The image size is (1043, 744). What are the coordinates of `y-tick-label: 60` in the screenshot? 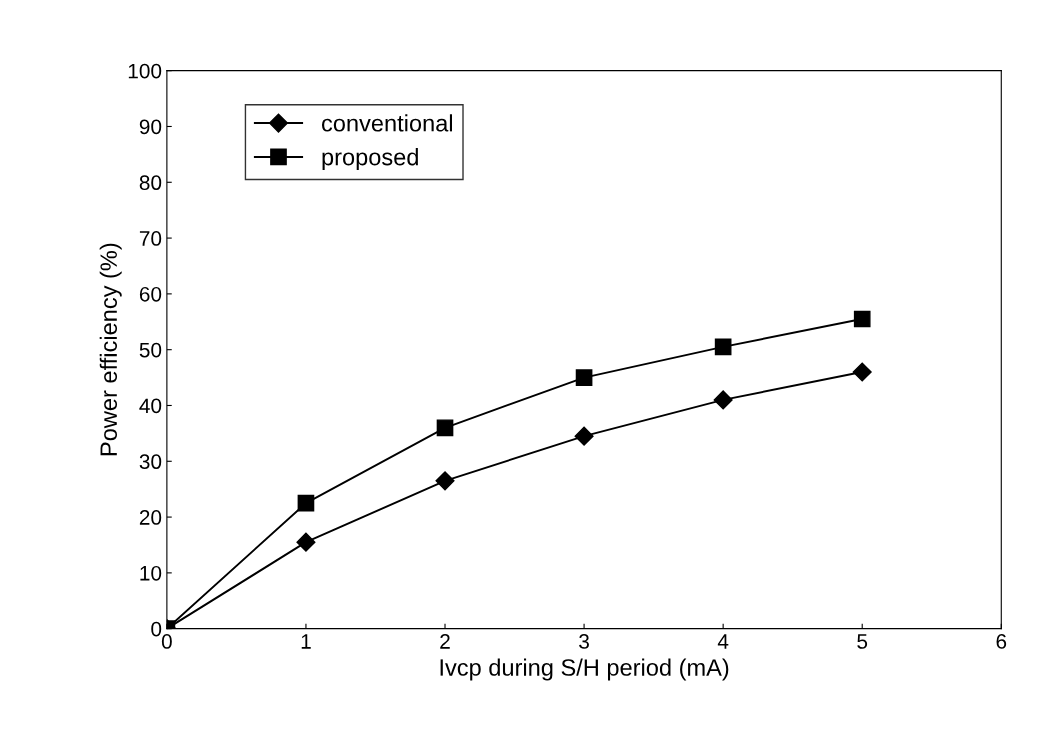 It's located at (150, 294).